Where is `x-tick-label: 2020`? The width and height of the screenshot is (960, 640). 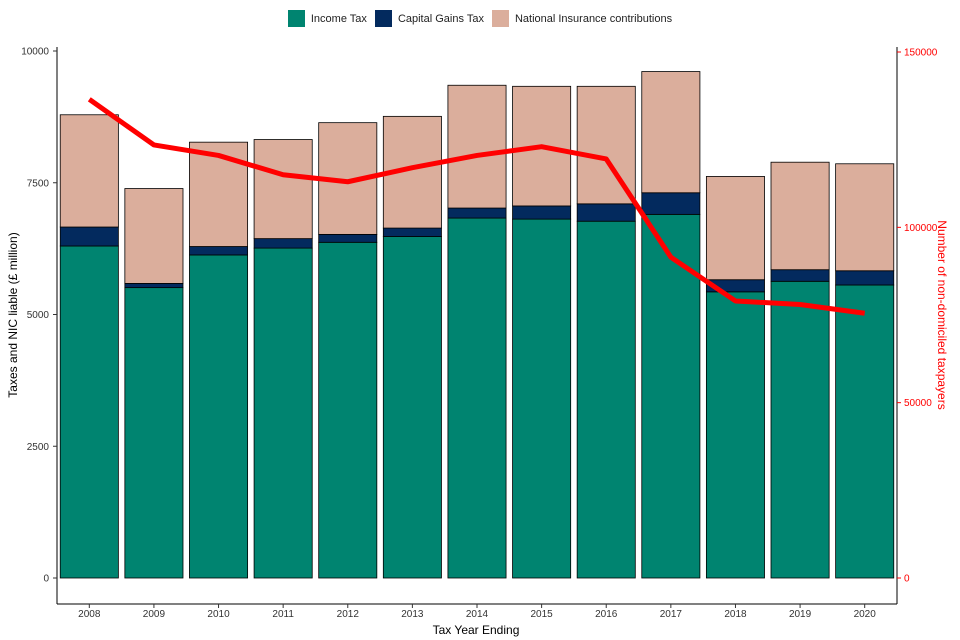
x-tick-label: 2020 is located at coordinates (865, 614).